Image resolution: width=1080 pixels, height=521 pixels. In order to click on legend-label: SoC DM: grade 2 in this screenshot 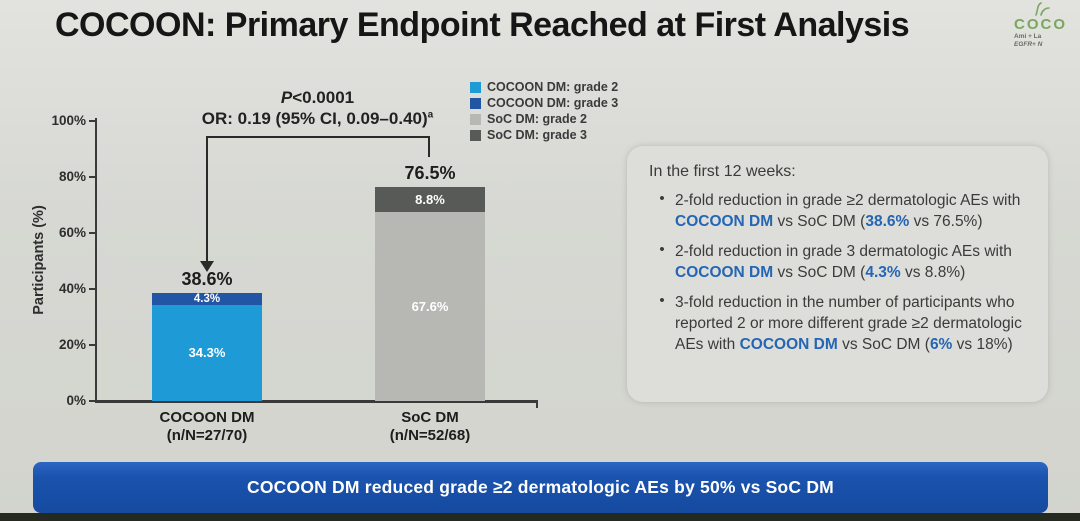, I will do `click(537, 119)`.